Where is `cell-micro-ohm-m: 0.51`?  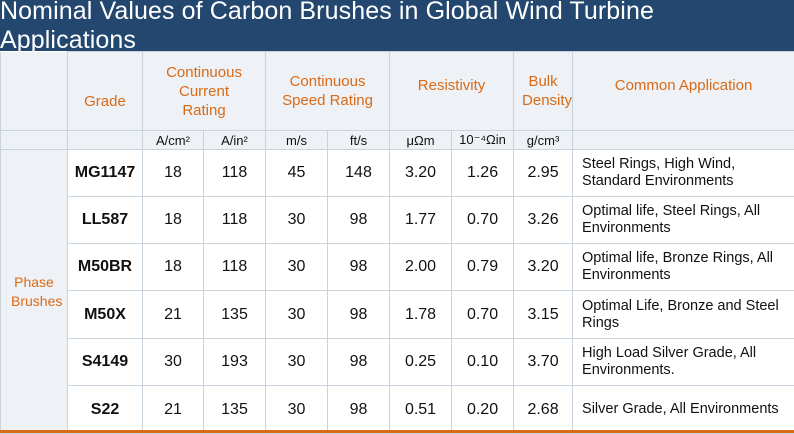 cell-micro-ohm-m: 0.51 is located at coordinates (421, 410).